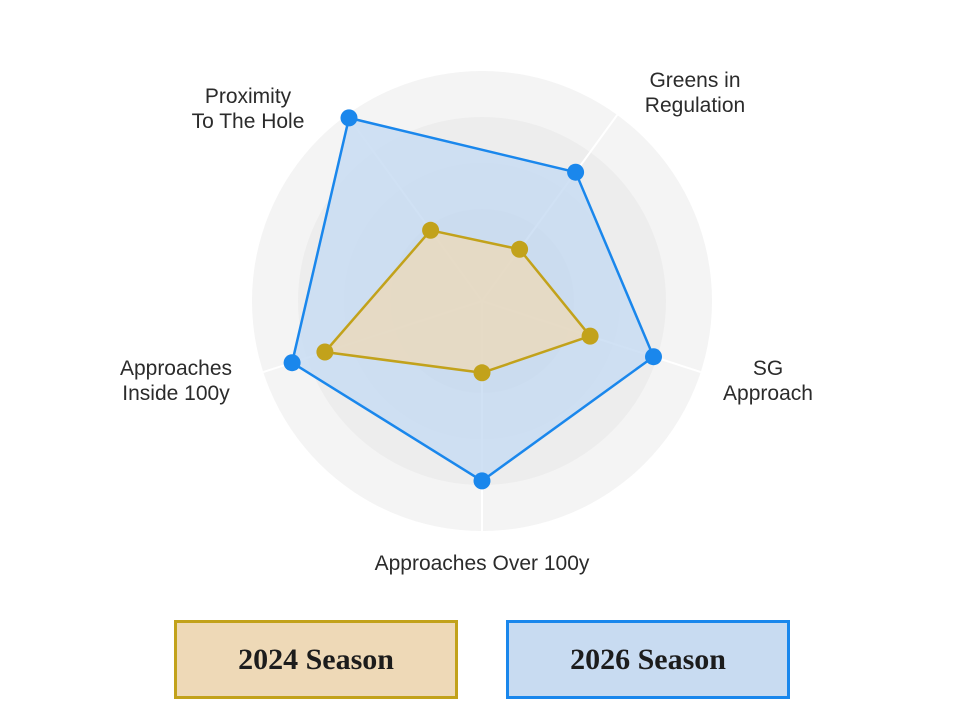  What do you see at coordinates (248, 121) in the screenshot?
I see `axis-label-line: To The Hole` at bounding box center [248, 121].